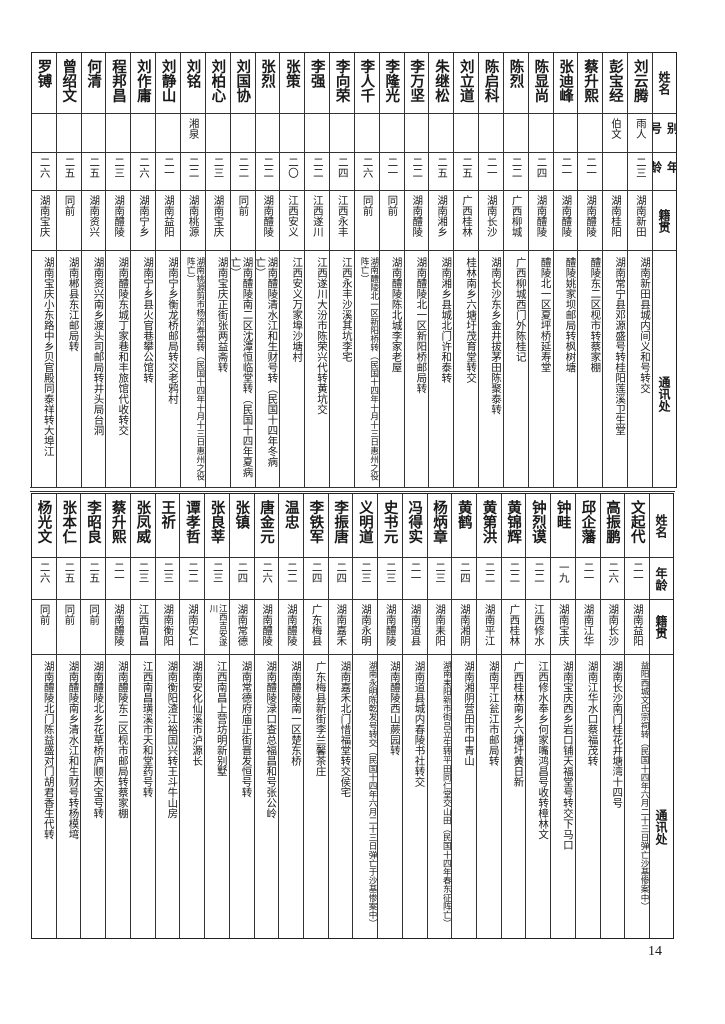 This screenshot has height=1024, width=725. What do you see at coordinates (446, 794) in the screenshot?
I see `address-cell: 湖南耒阳新市街吕立生转平田同仁堂交山田（民国十四年春东征阵亡）` at bounding box center [446, 794].